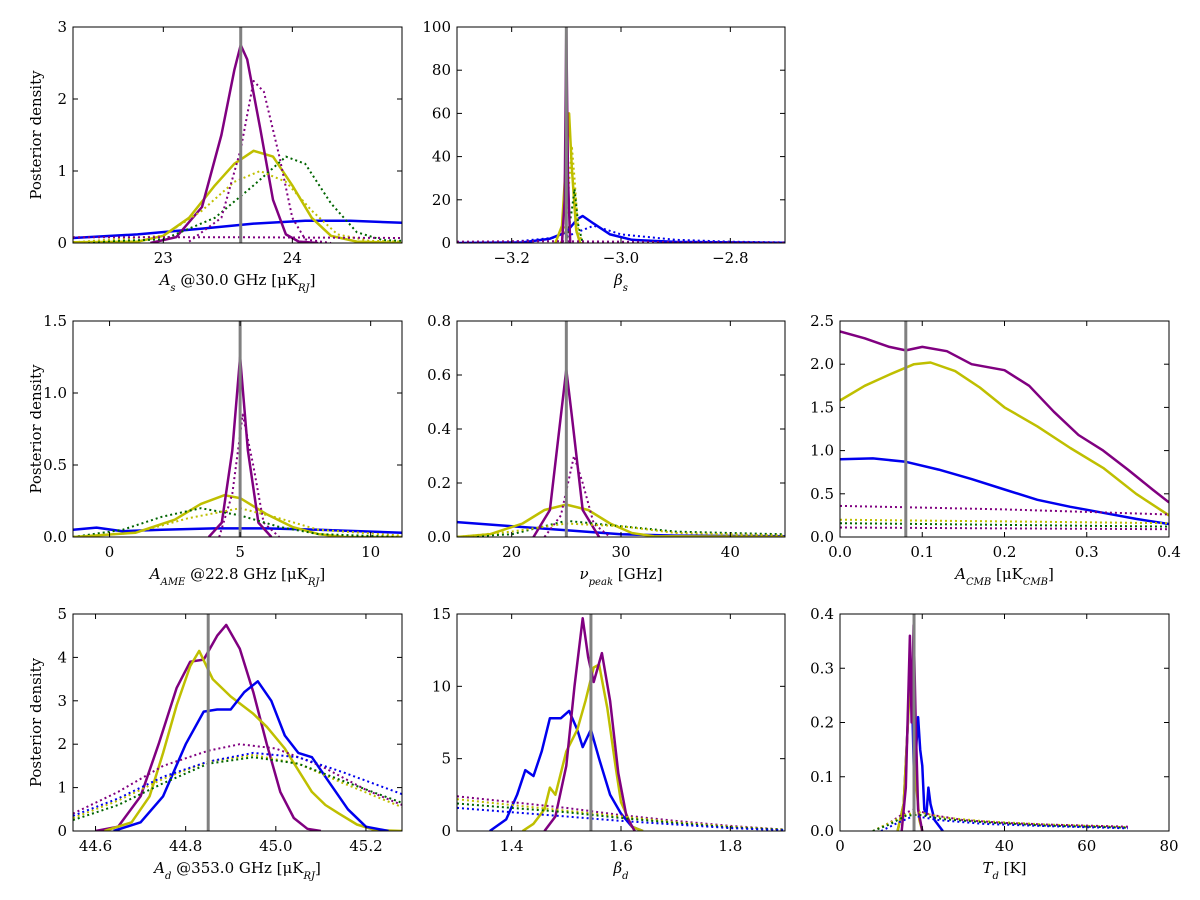 This screenshot has height=900, width=1200. What do you see at coordinates (439, 375) in the screenshot?
I see `y-tick-label: 0.6` at bounding box center [439, 375].